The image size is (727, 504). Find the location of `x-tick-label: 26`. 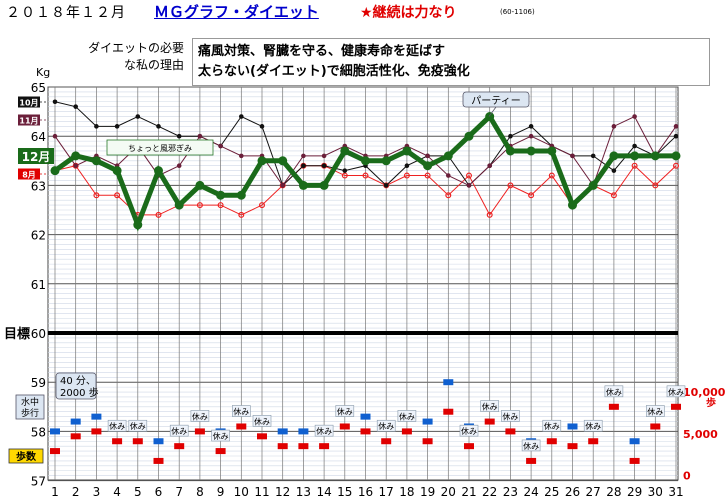

x-tick-label: 26 is located at coordinates (572, 492).